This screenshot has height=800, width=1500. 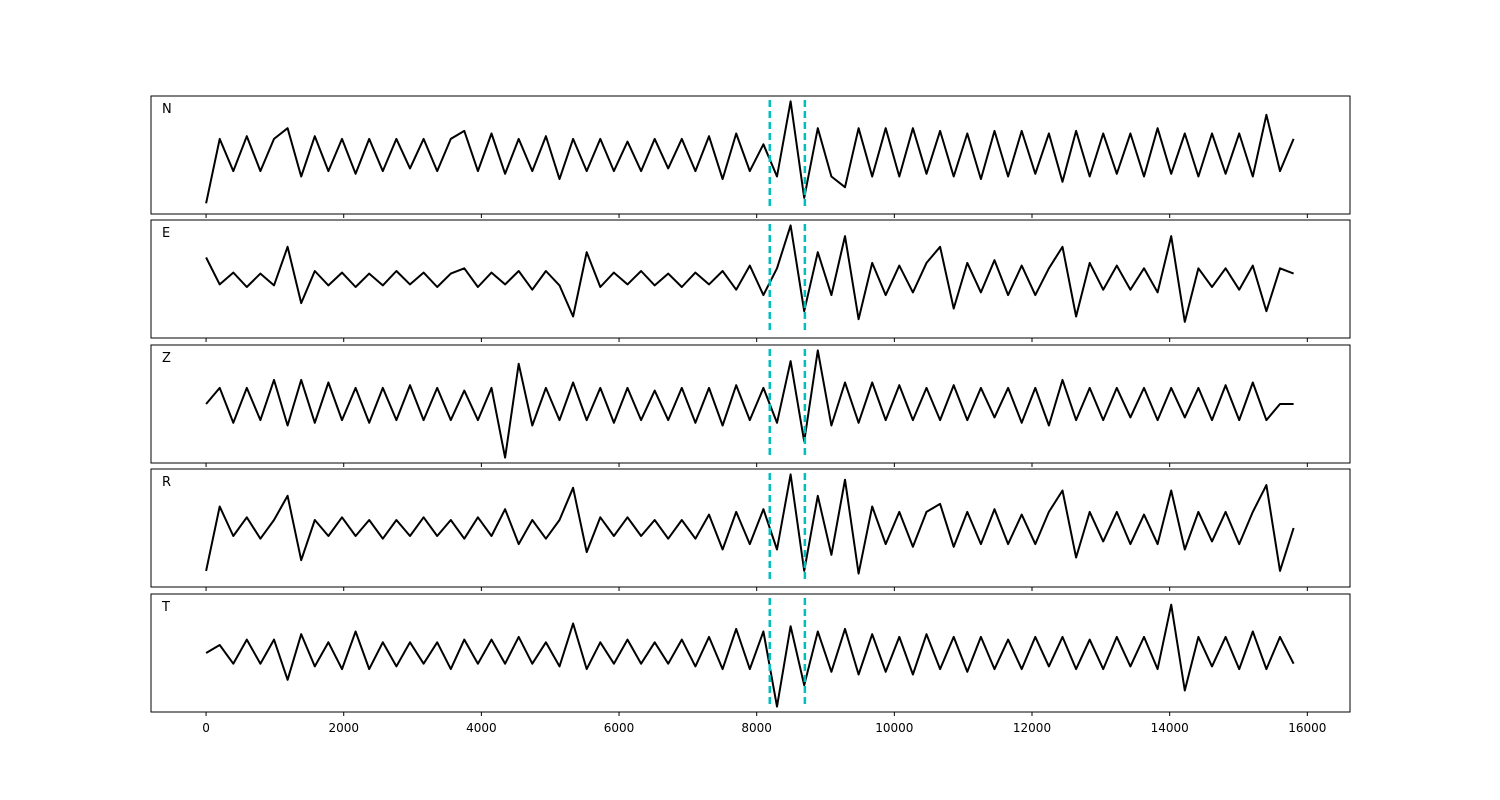 What do you see at coordinates (619, 728) in the screenshot?
I see `x-tick-label: 6000` at bounding box center [619, 728].